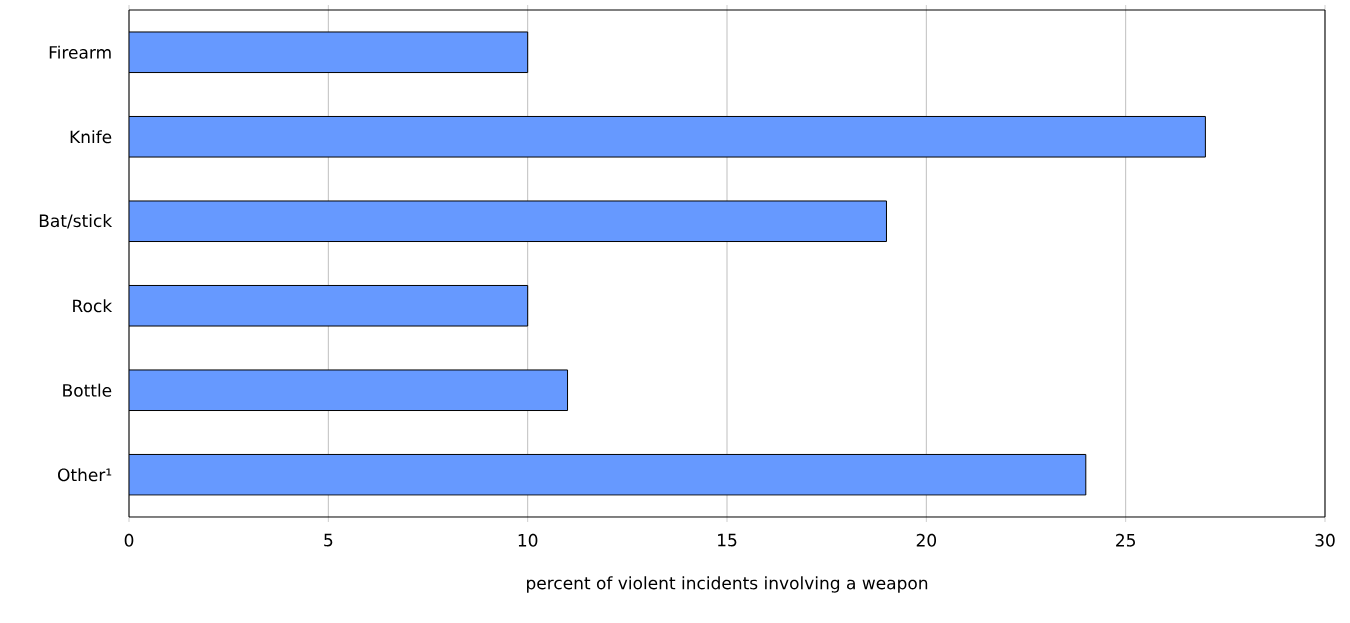  I want to click on x-tick-label: 5, so click(328, 540).